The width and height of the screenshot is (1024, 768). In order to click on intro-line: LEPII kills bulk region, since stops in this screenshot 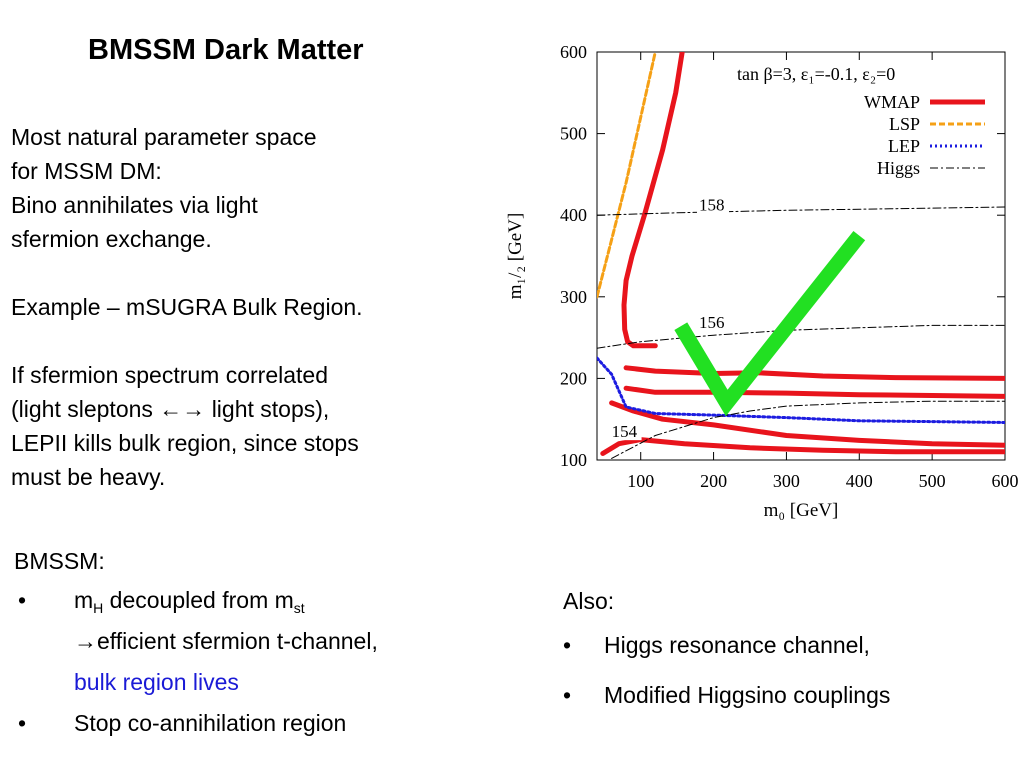, I will do `click(185, 443)`.